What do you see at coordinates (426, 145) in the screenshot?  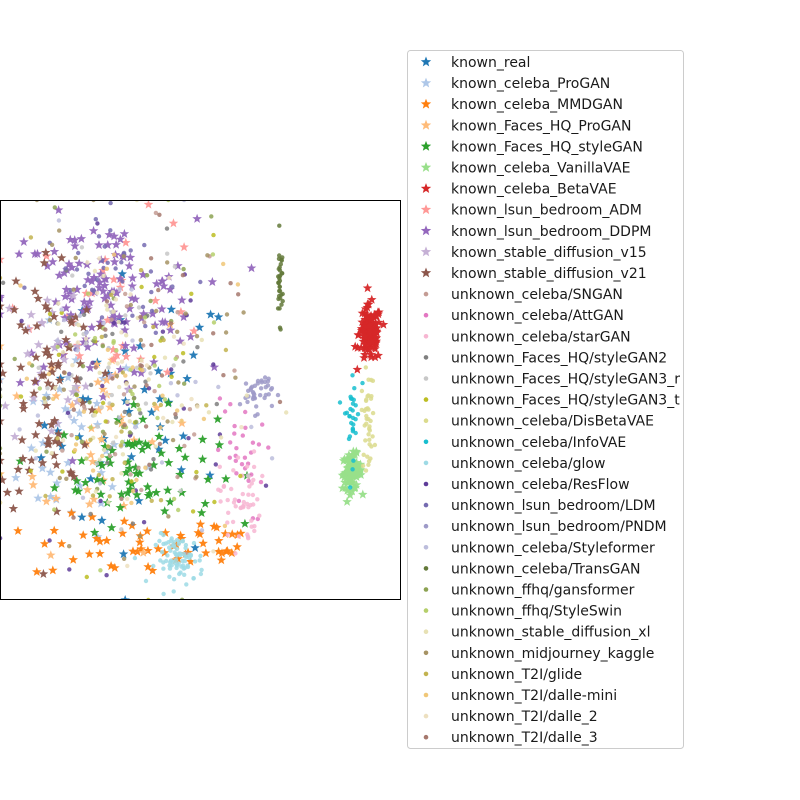 I see `legend-star-marker` at bounding box center [426, 145].